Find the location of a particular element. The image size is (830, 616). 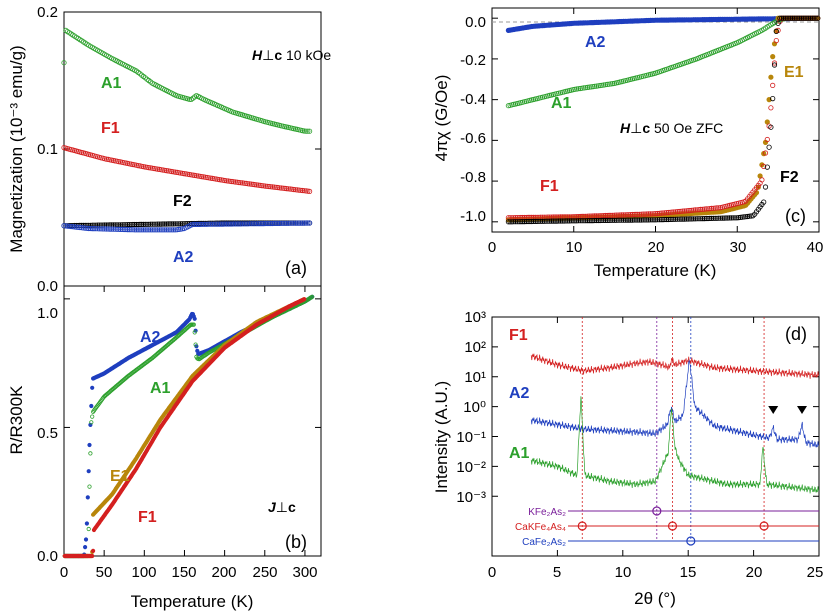

c-ytick-2: -0.4 is located at coordinates (473, 99).